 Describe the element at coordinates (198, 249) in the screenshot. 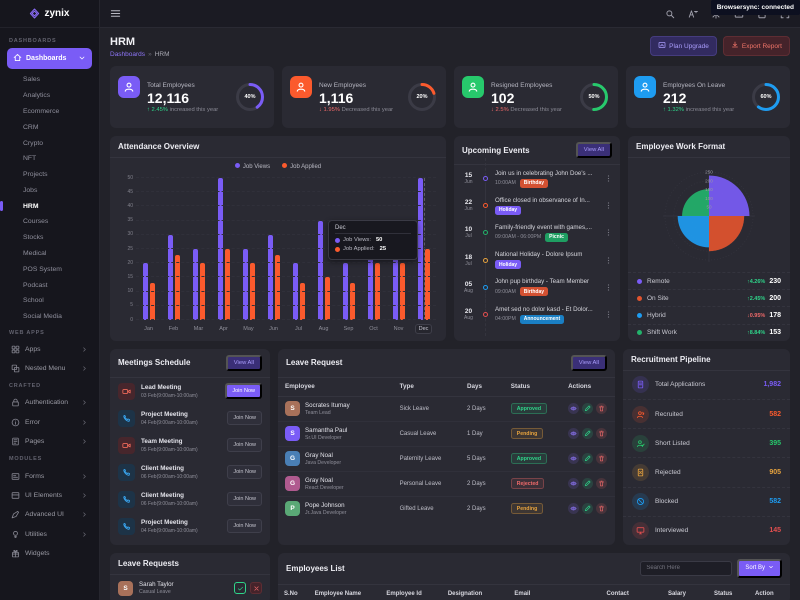

I see `bar-group-mar` at that location.